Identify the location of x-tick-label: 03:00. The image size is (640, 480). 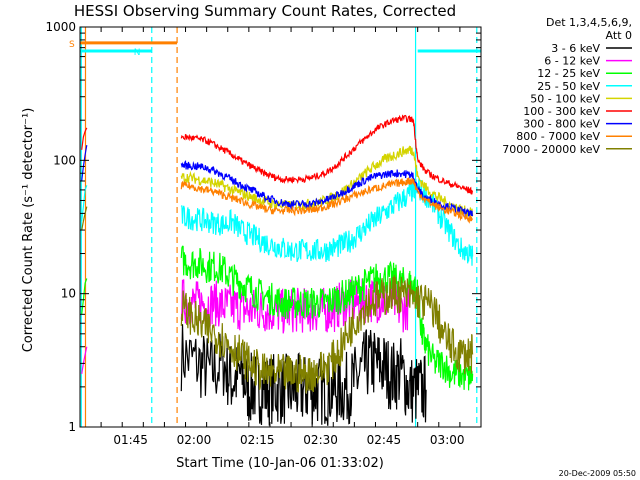
(447, 440).